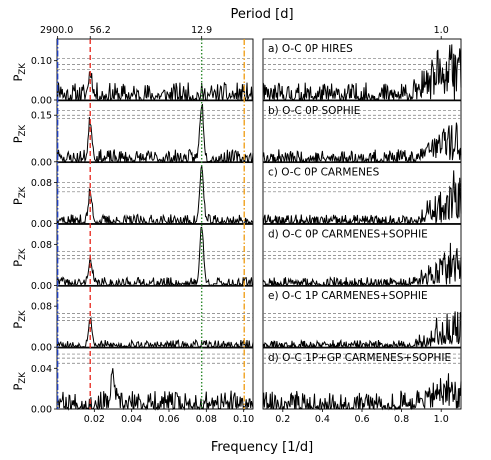 The image size is (491, 460). I want to click on panel-1-label: a) O-C 0P HIRES, so click(310, 49).